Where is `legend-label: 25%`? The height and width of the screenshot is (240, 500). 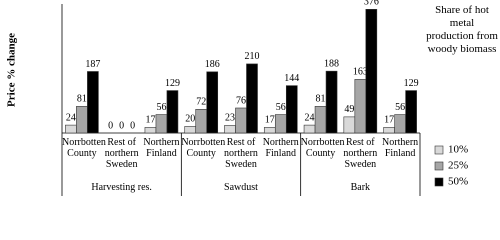
legend-label: 25% is located at coordinates (458, 166).